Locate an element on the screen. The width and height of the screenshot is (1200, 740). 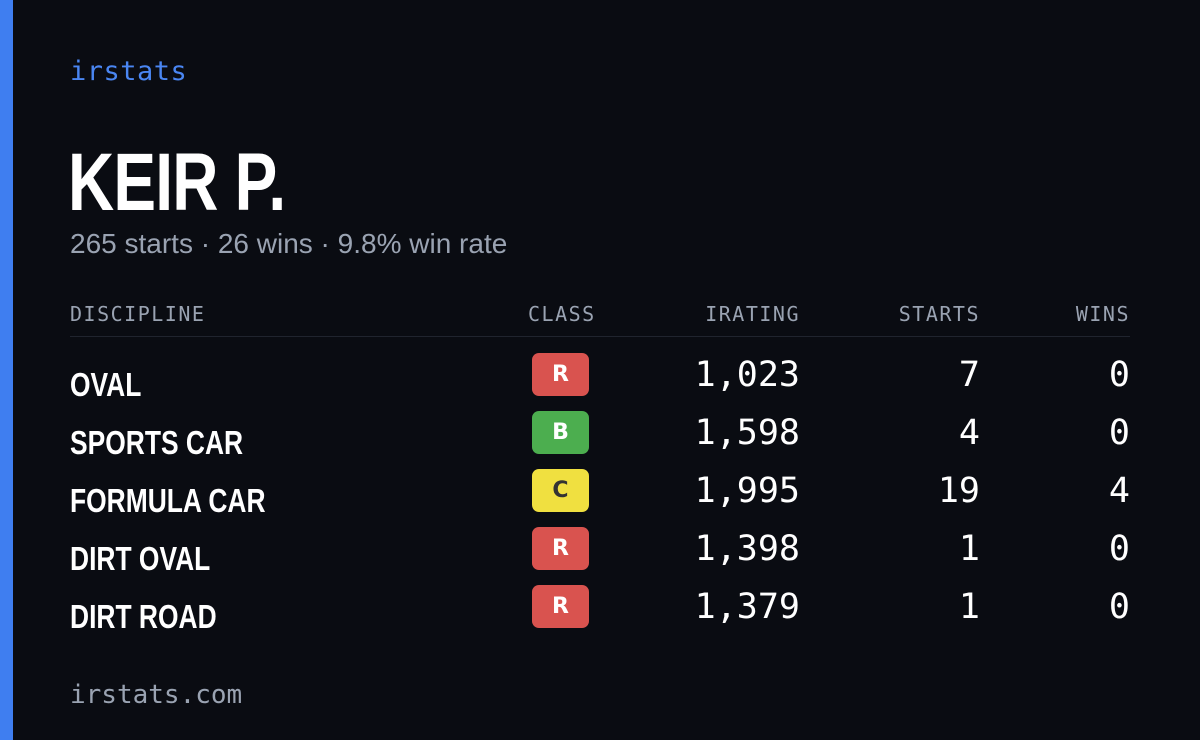
irating-value: 1,398 is located at coordinates (747, 549).